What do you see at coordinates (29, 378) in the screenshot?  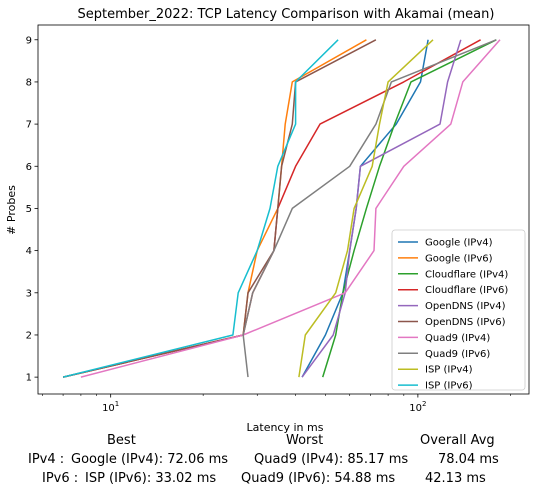 I see `y-tick-label: 1` at bounding box center [29, 378].